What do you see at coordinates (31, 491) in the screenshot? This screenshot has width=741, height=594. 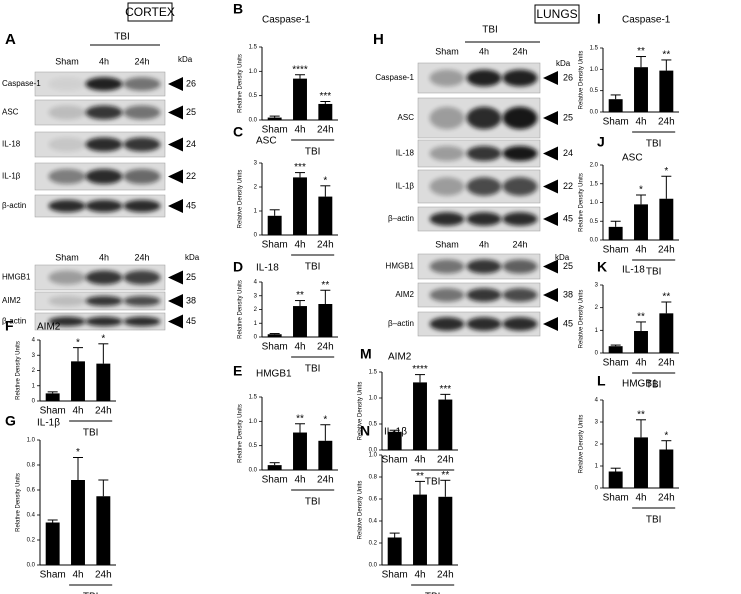 I see `y-tick-label: 0.6` at bounding box center [31, 491].